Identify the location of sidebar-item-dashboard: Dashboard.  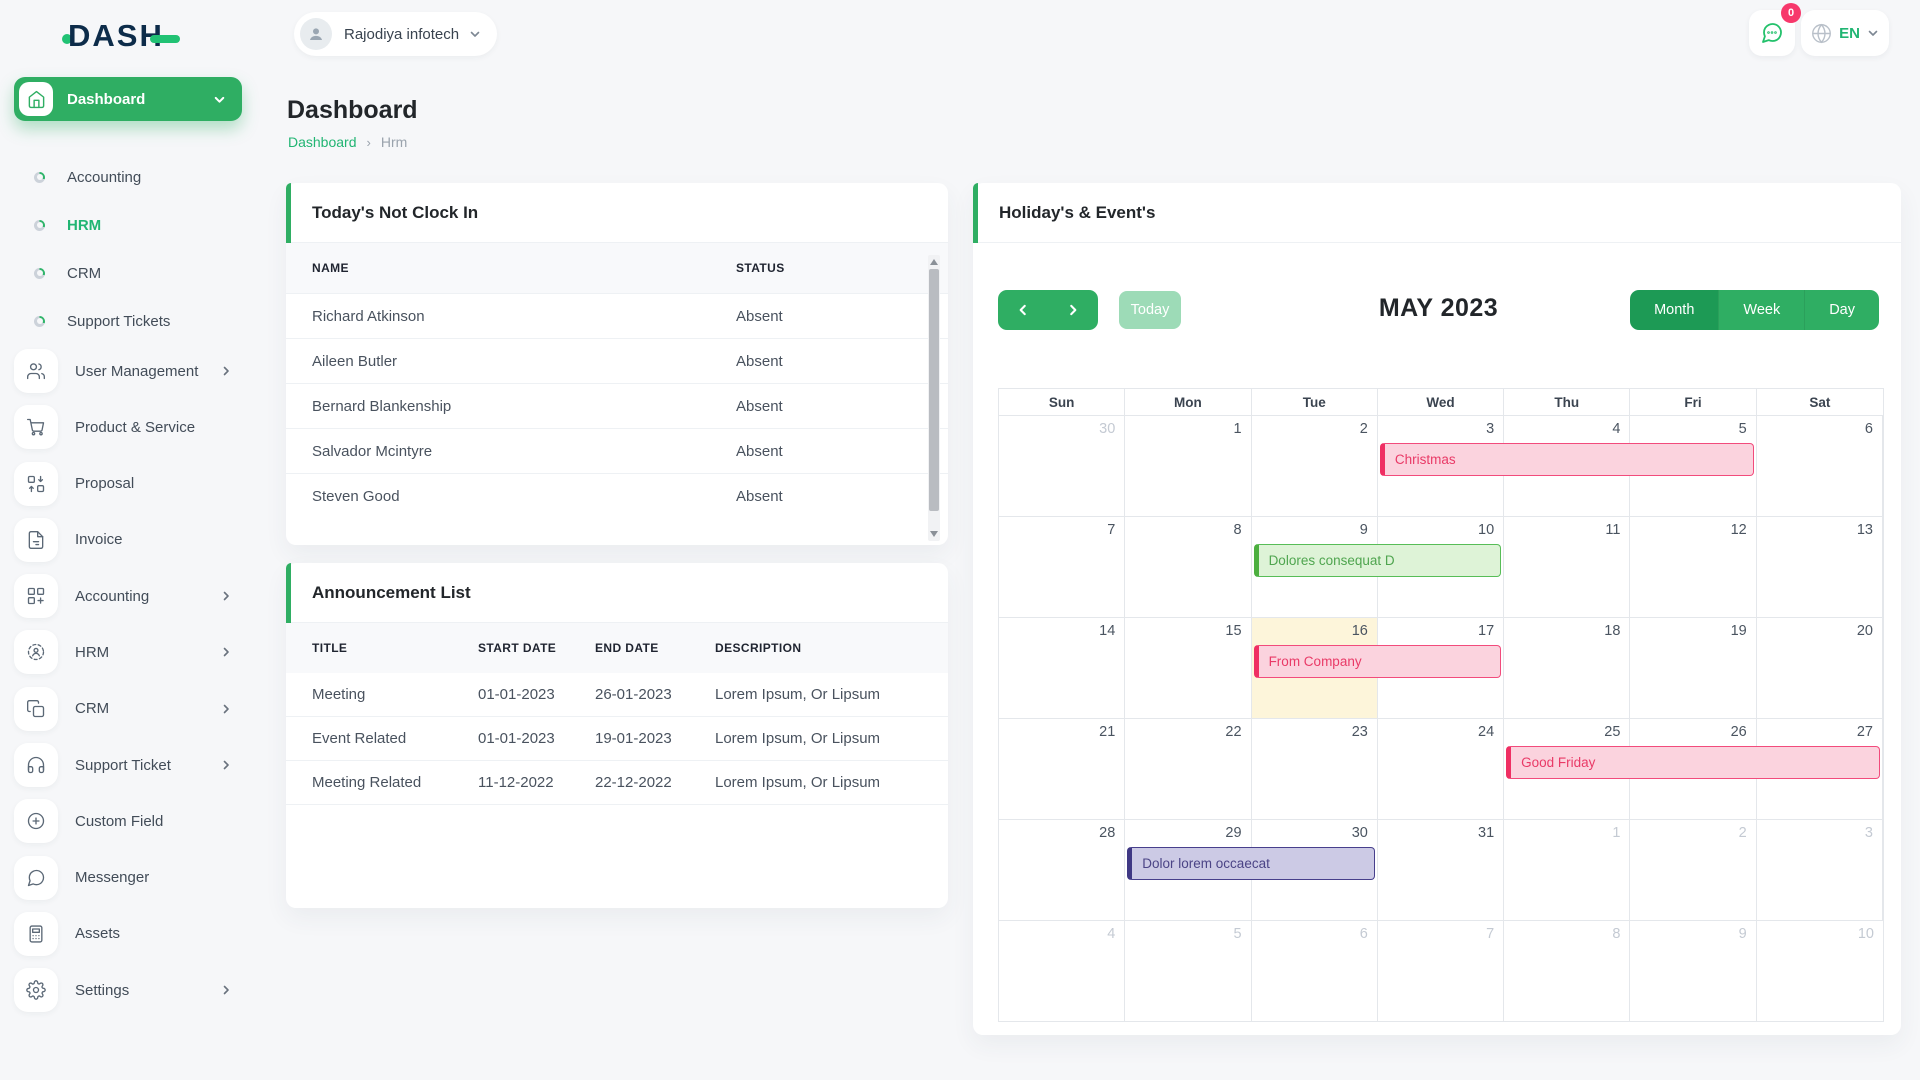
(128, 99).